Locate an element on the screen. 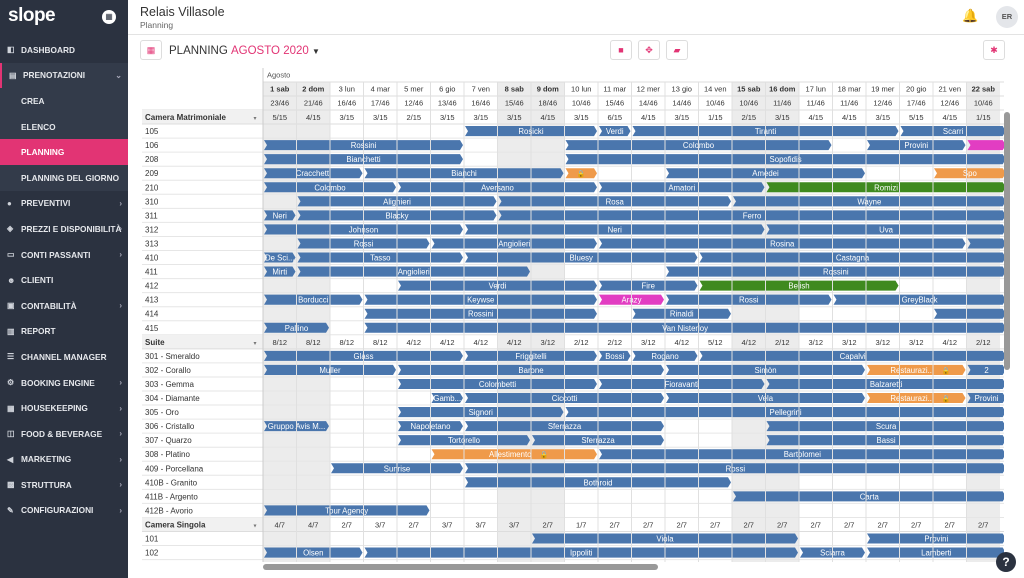  calendar-icon: ▦ is located at coordinates (109, 17).